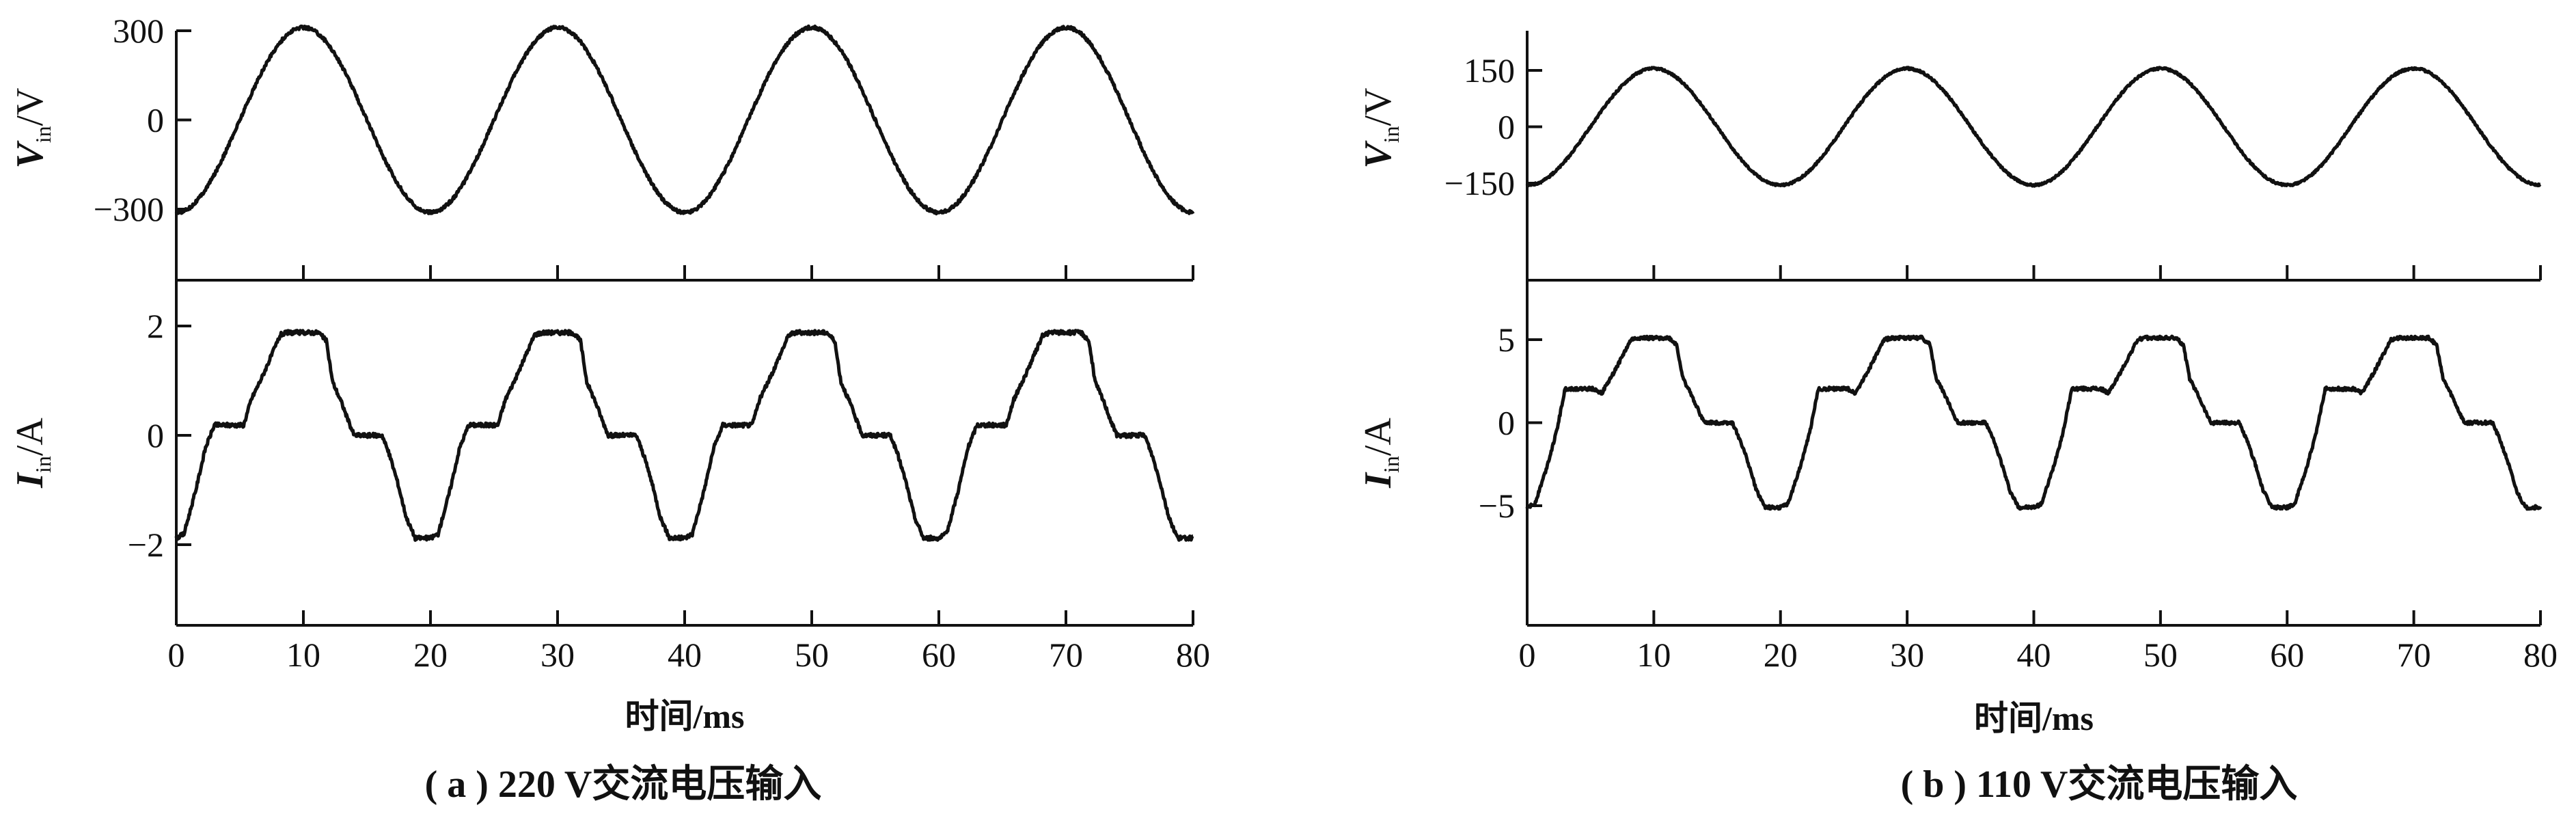 The height and width of the screenshot is (816, 2576). Describe the element at coordinates (1507, 340) in the screenshot. I see `y-tick-label: 5` at that location.